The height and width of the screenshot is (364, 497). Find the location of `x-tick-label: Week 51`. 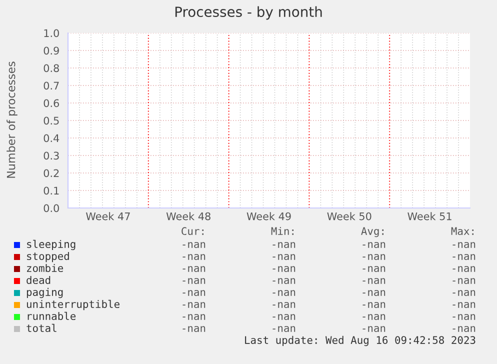

x-tick-label: Week 51 is located at coordinates (430, 216).